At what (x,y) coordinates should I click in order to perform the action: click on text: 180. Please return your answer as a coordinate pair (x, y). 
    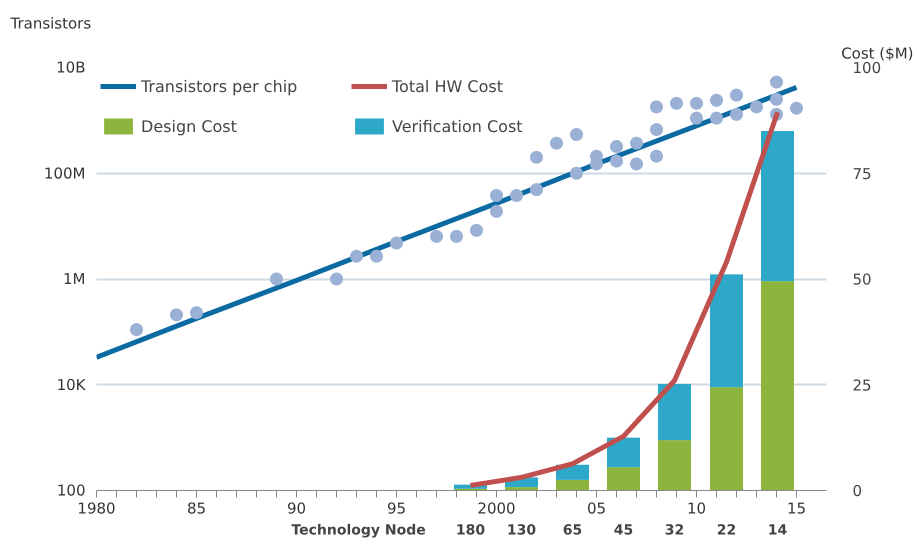
    Looking at the image, I should click on (471, 530).